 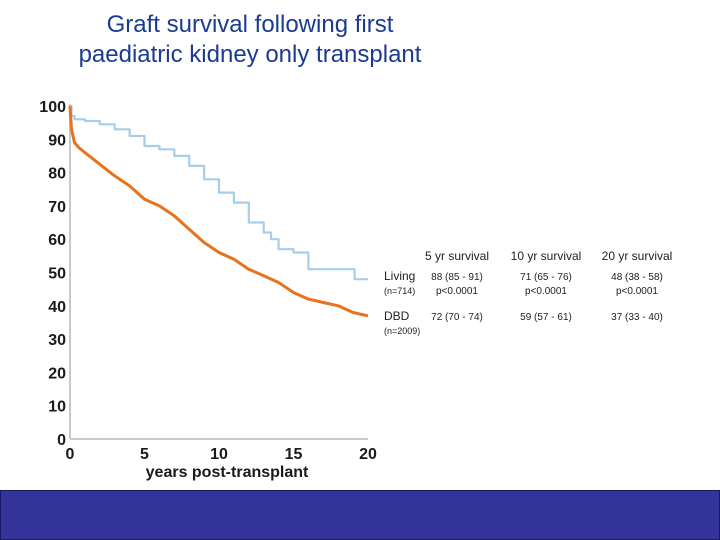 What do you see at coordinates (57, 274) in the screenshot?
I see `y-tick-label: 50` at bounding box center [57, 274].